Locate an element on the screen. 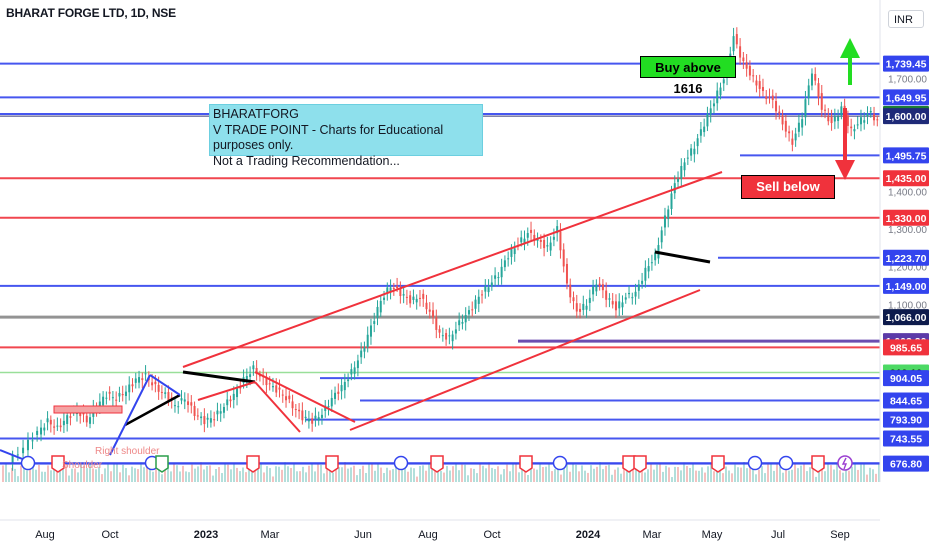 This screenshot has height=550, width=932. price-tag-label: 793.90 is located at coordinates (906, 421).